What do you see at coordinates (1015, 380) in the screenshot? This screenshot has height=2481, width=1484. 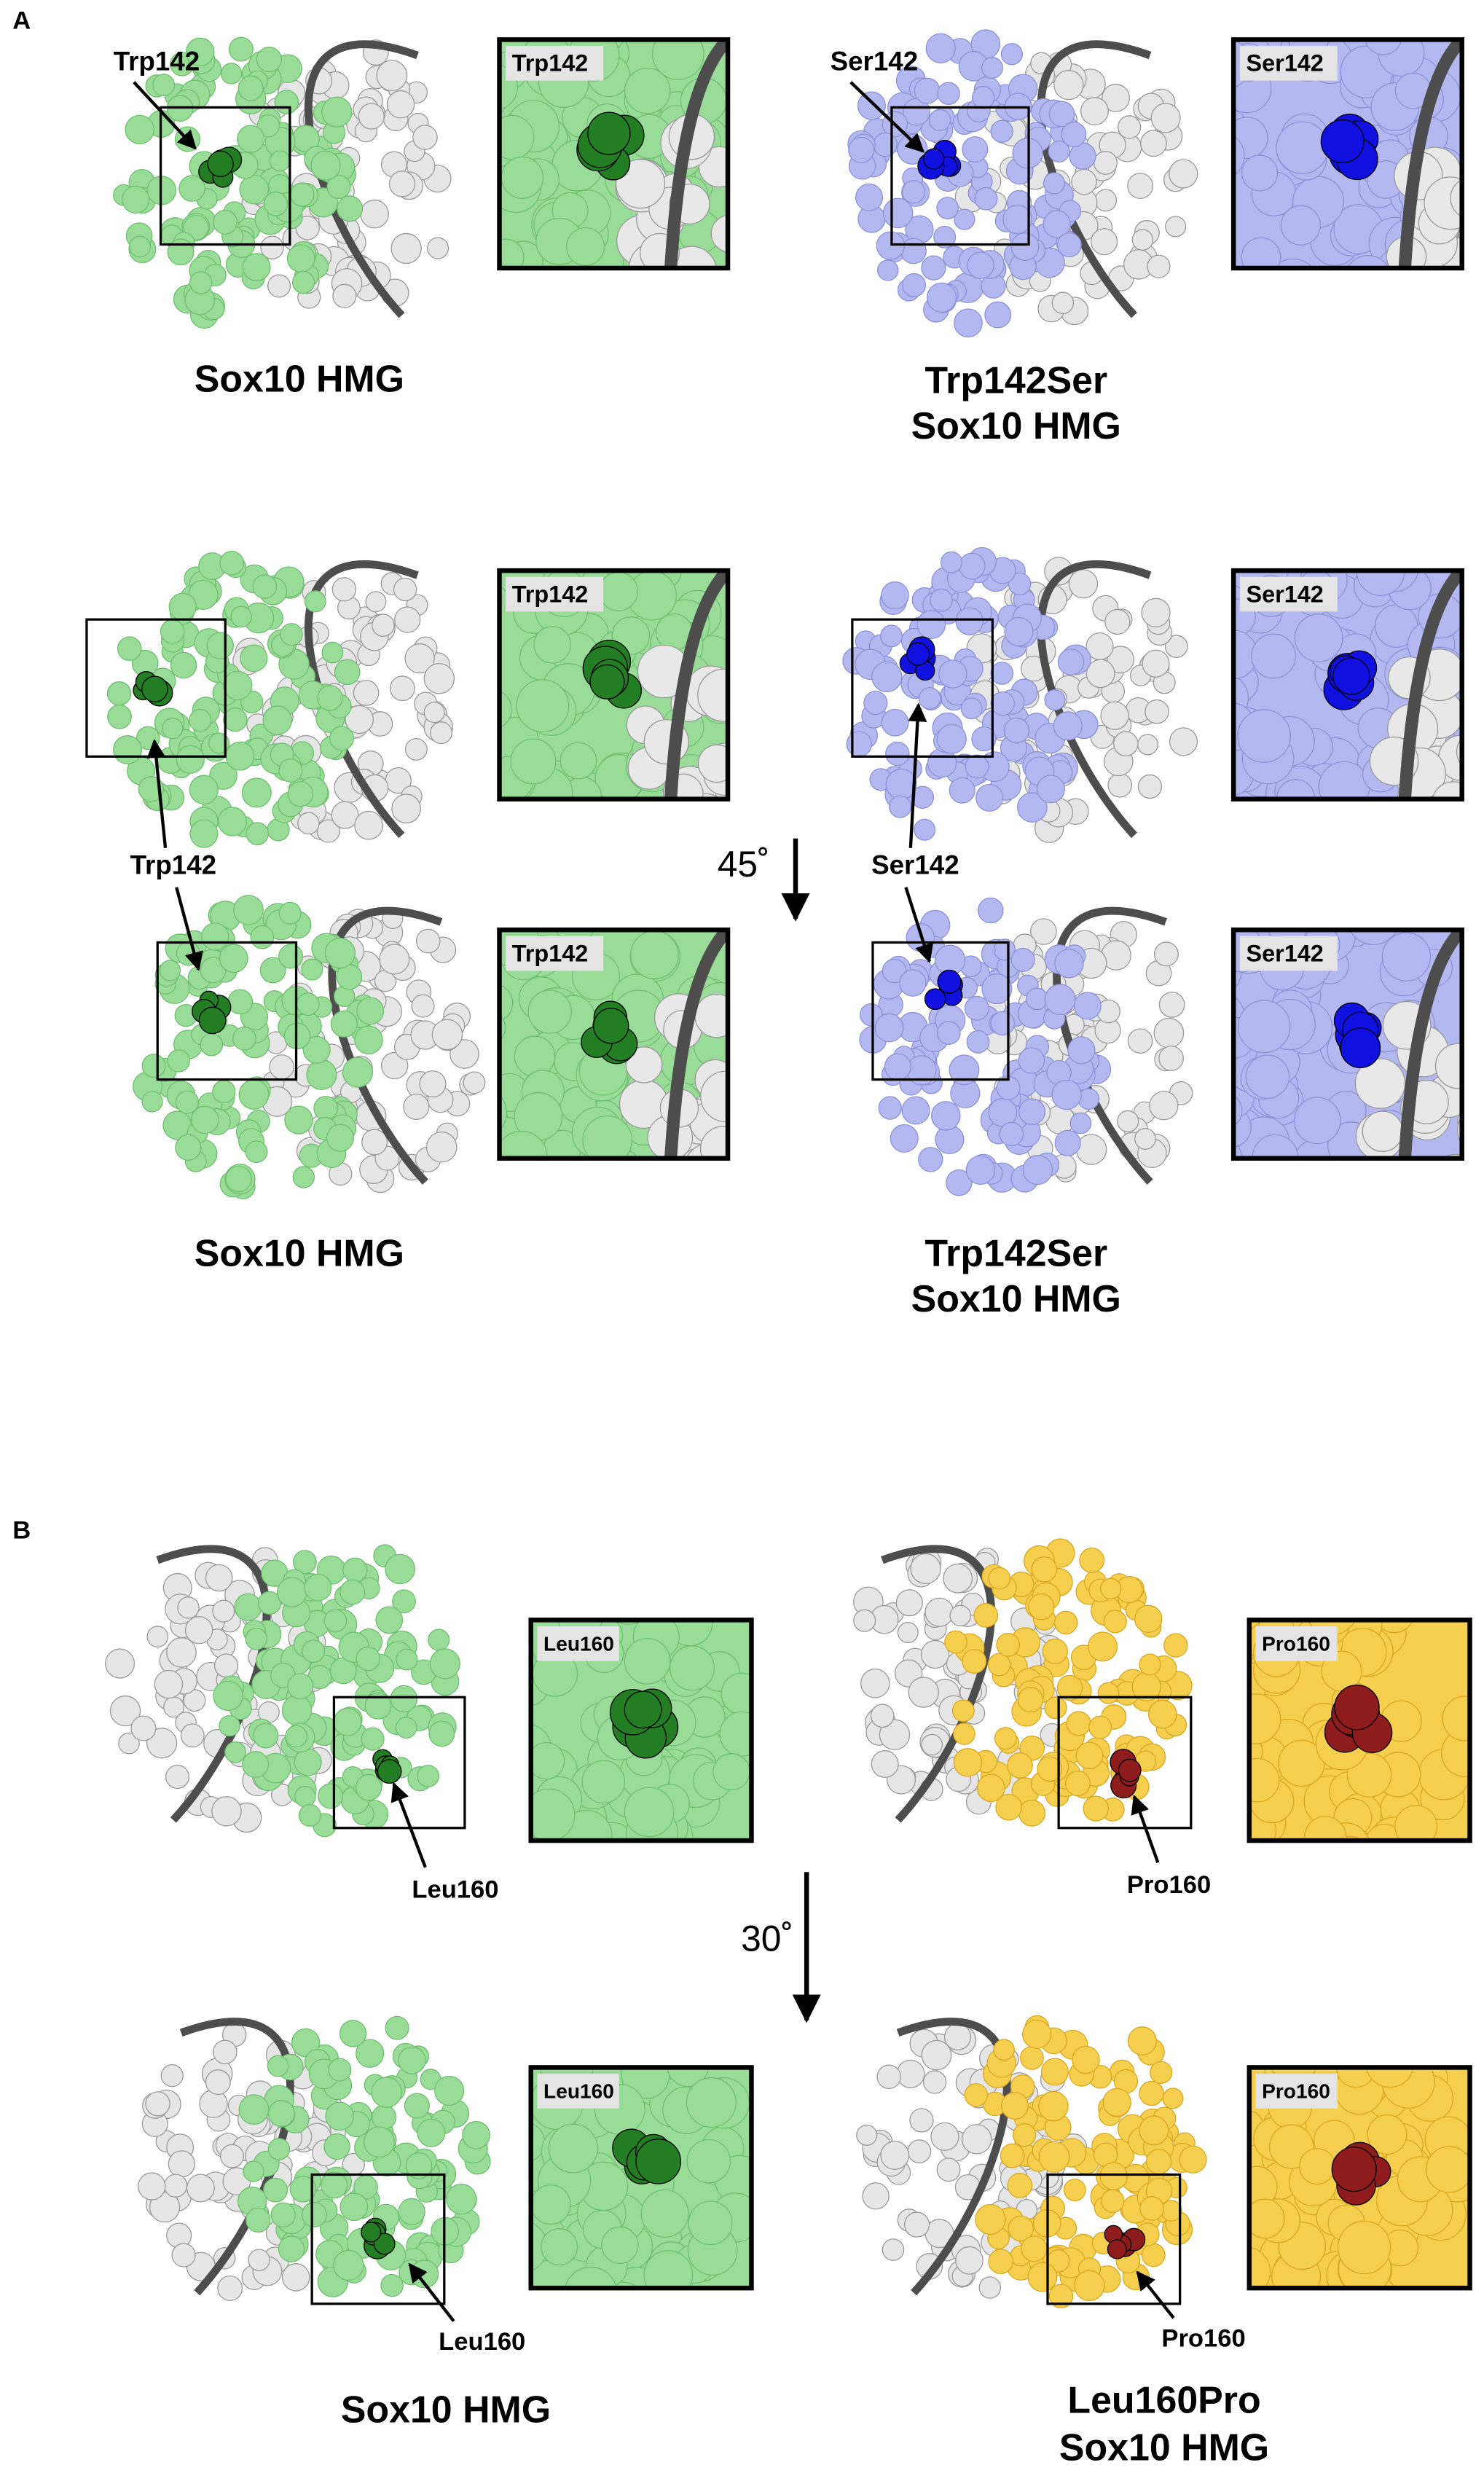 I see `caption: Trp142Ser` at bounding box center [1015, 380].